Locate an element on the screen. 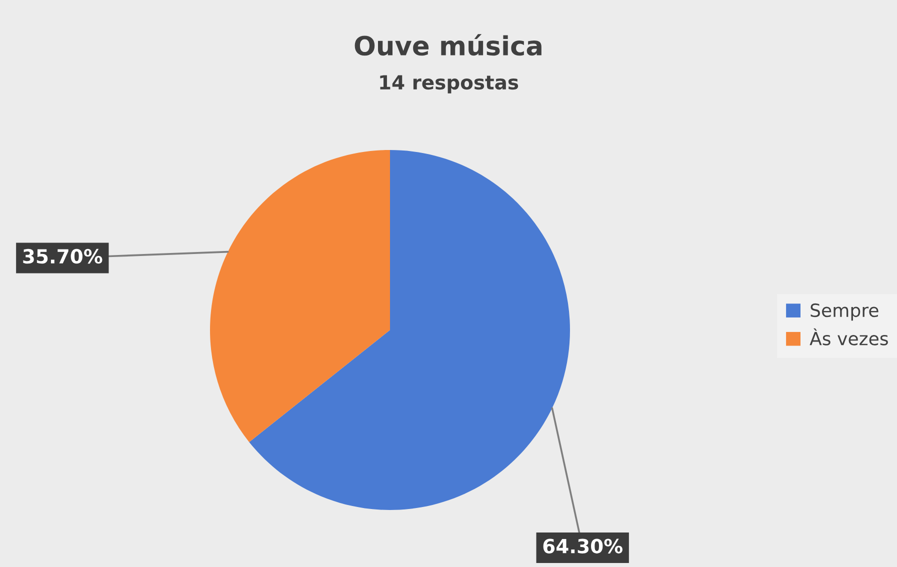  data-label: 35.70% is located at coordinates (62, 256).